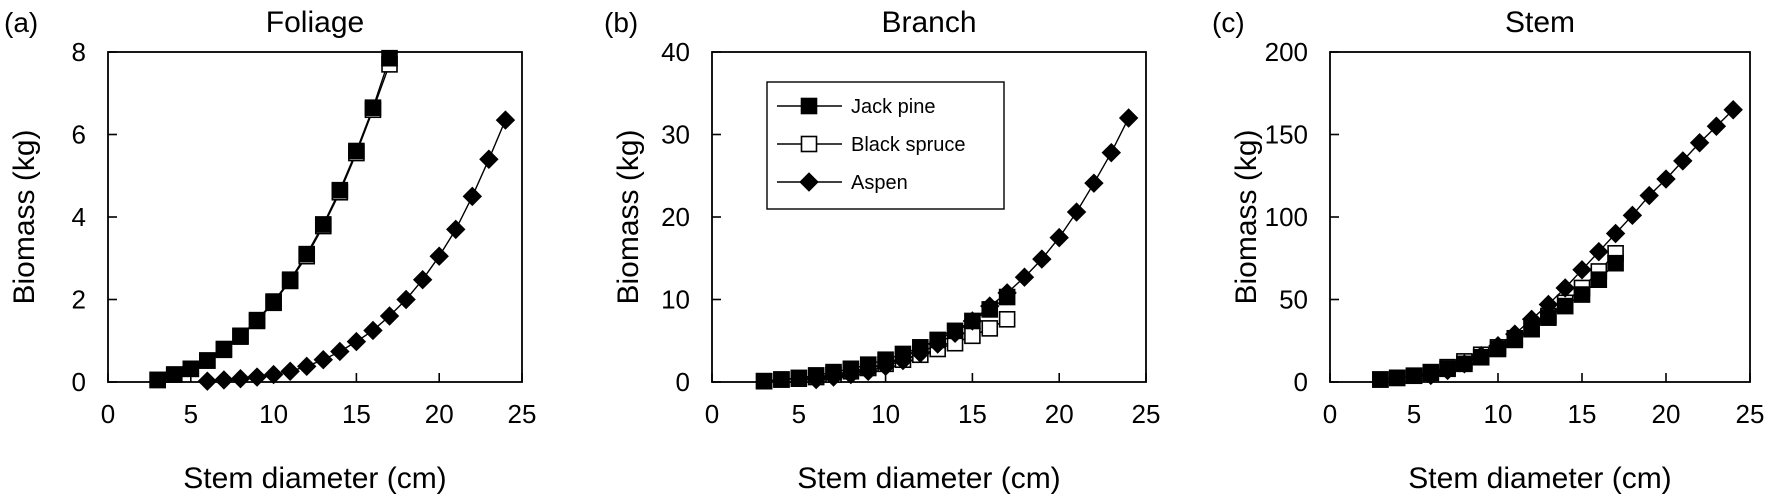  I want to click on panel-title-2: Branch, so click(928, 22).